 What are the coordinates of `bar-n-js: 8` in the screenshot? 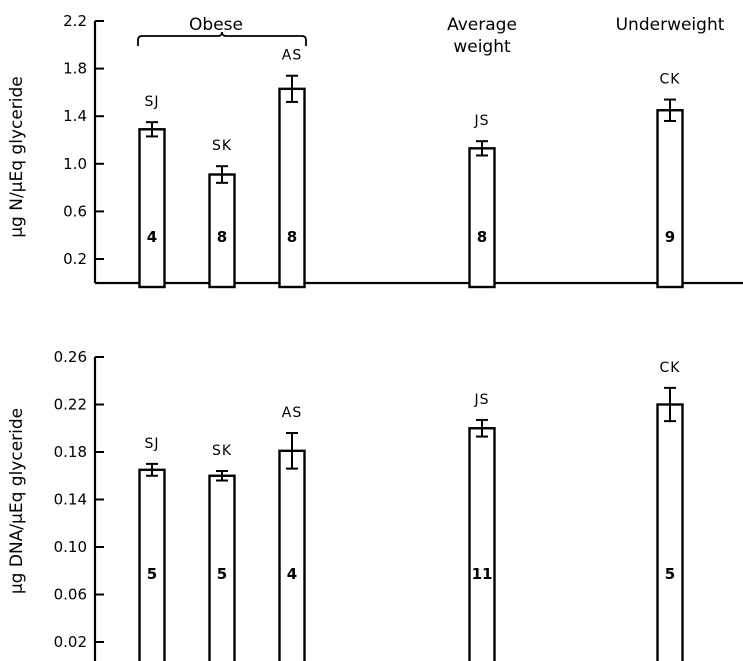 It's located at (482, 237).